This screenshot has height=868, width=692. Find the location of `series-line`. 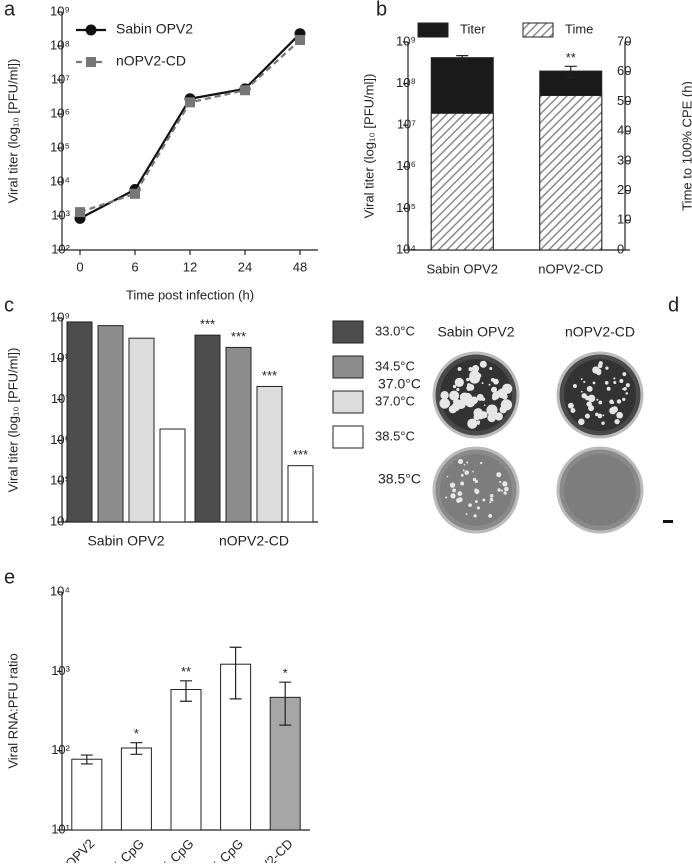

series-line is located at coordinates (190, 126).